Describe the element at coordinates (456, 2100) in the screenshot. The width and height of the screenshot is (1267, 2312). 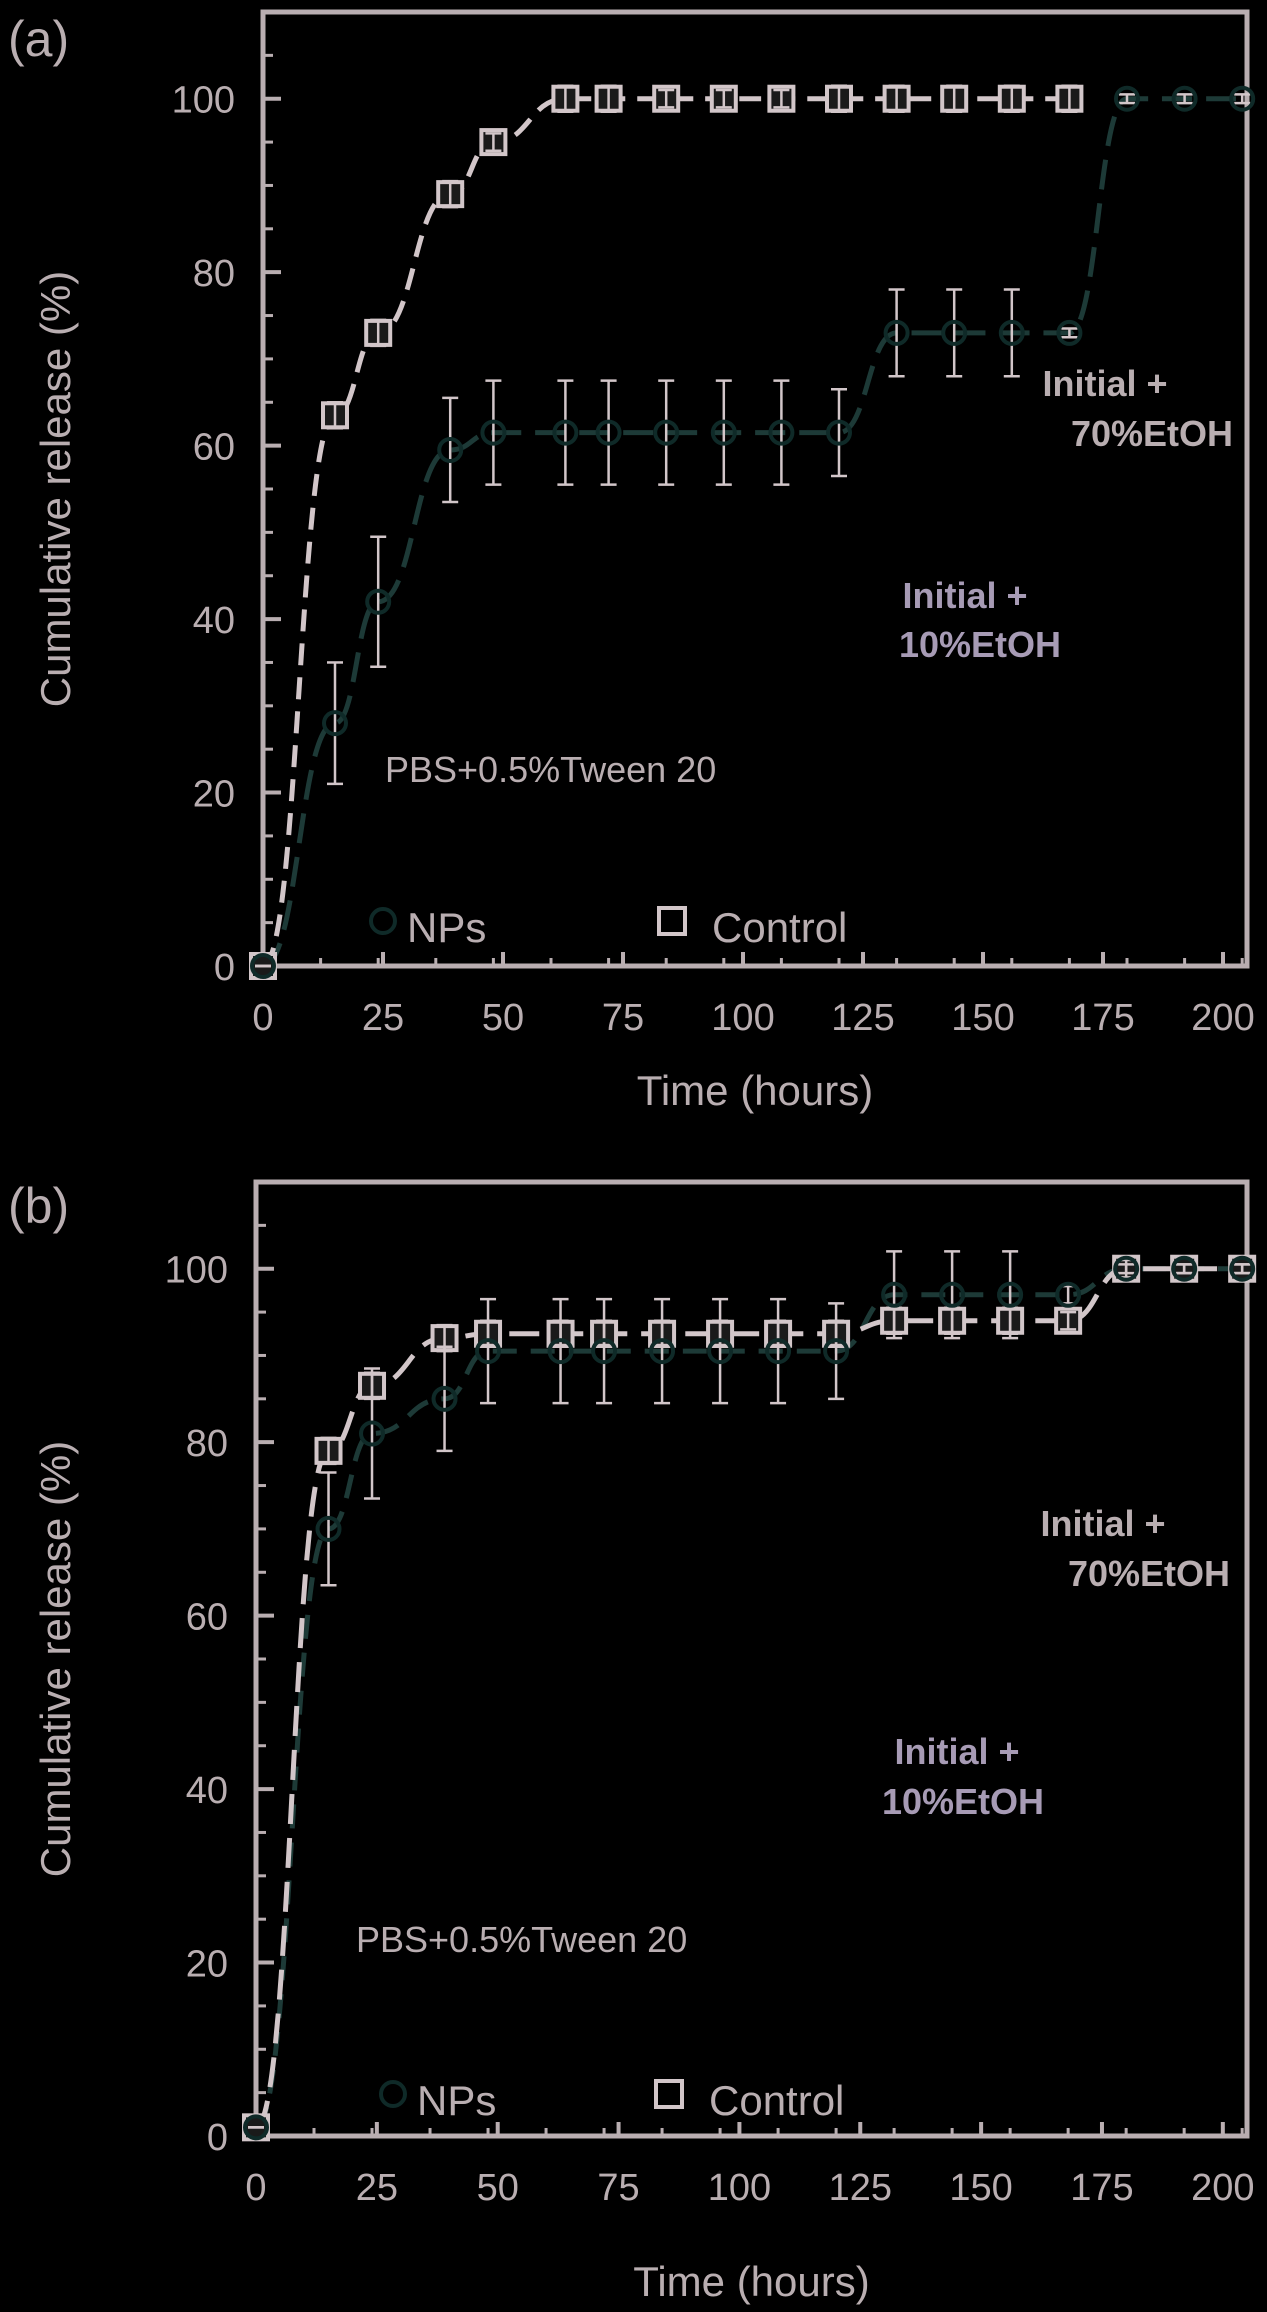
I see `legend-nps-label: NPs` at that location.